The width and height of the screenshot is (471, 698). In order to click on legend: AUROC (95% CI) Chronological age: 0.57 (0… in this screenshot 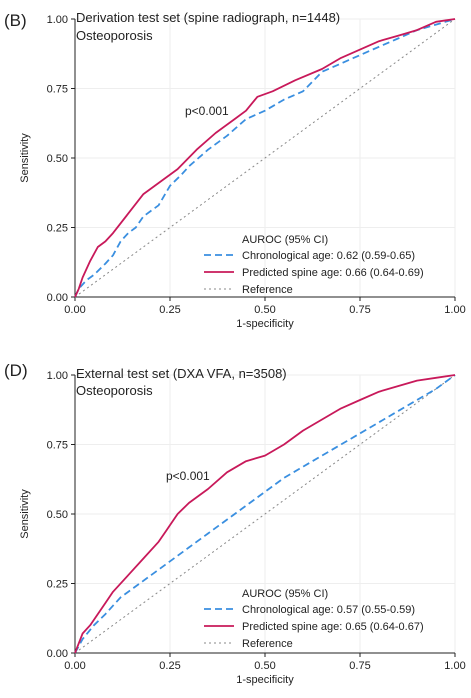, I will do `click(314, 619)`.